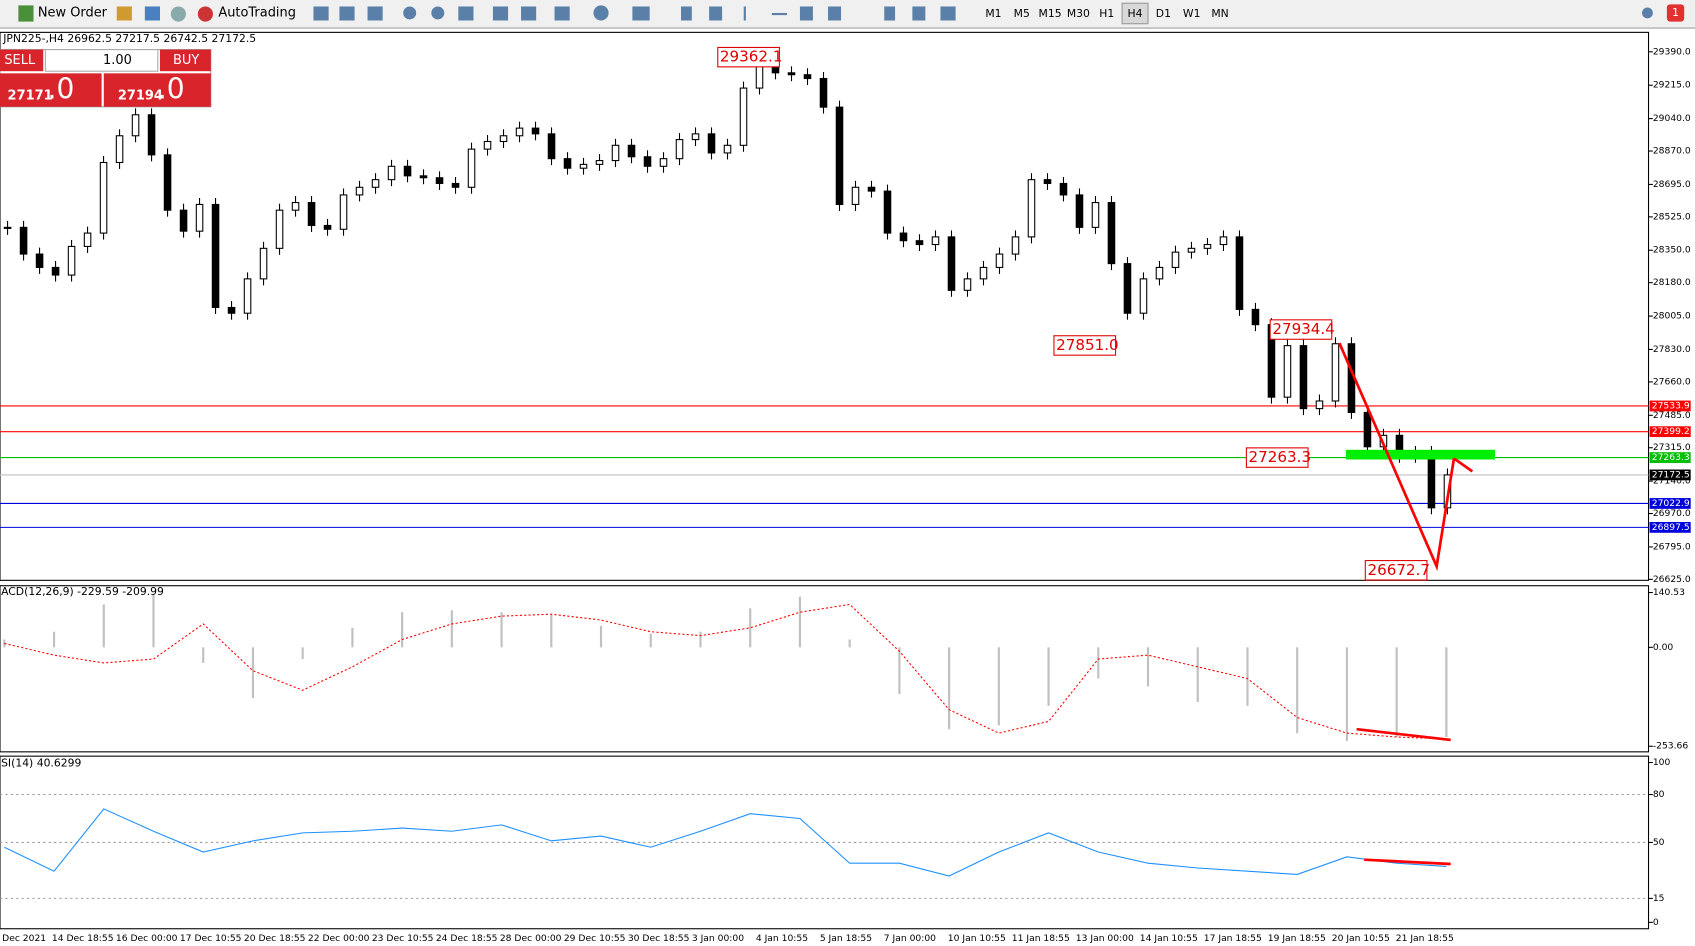 Image resolution: width=1695 pixels, height=946 pixels. What do you see at coordinates (1407, 862) in the screenshot?
I see `rsi-arrow` at bounding box center [1407, 862].